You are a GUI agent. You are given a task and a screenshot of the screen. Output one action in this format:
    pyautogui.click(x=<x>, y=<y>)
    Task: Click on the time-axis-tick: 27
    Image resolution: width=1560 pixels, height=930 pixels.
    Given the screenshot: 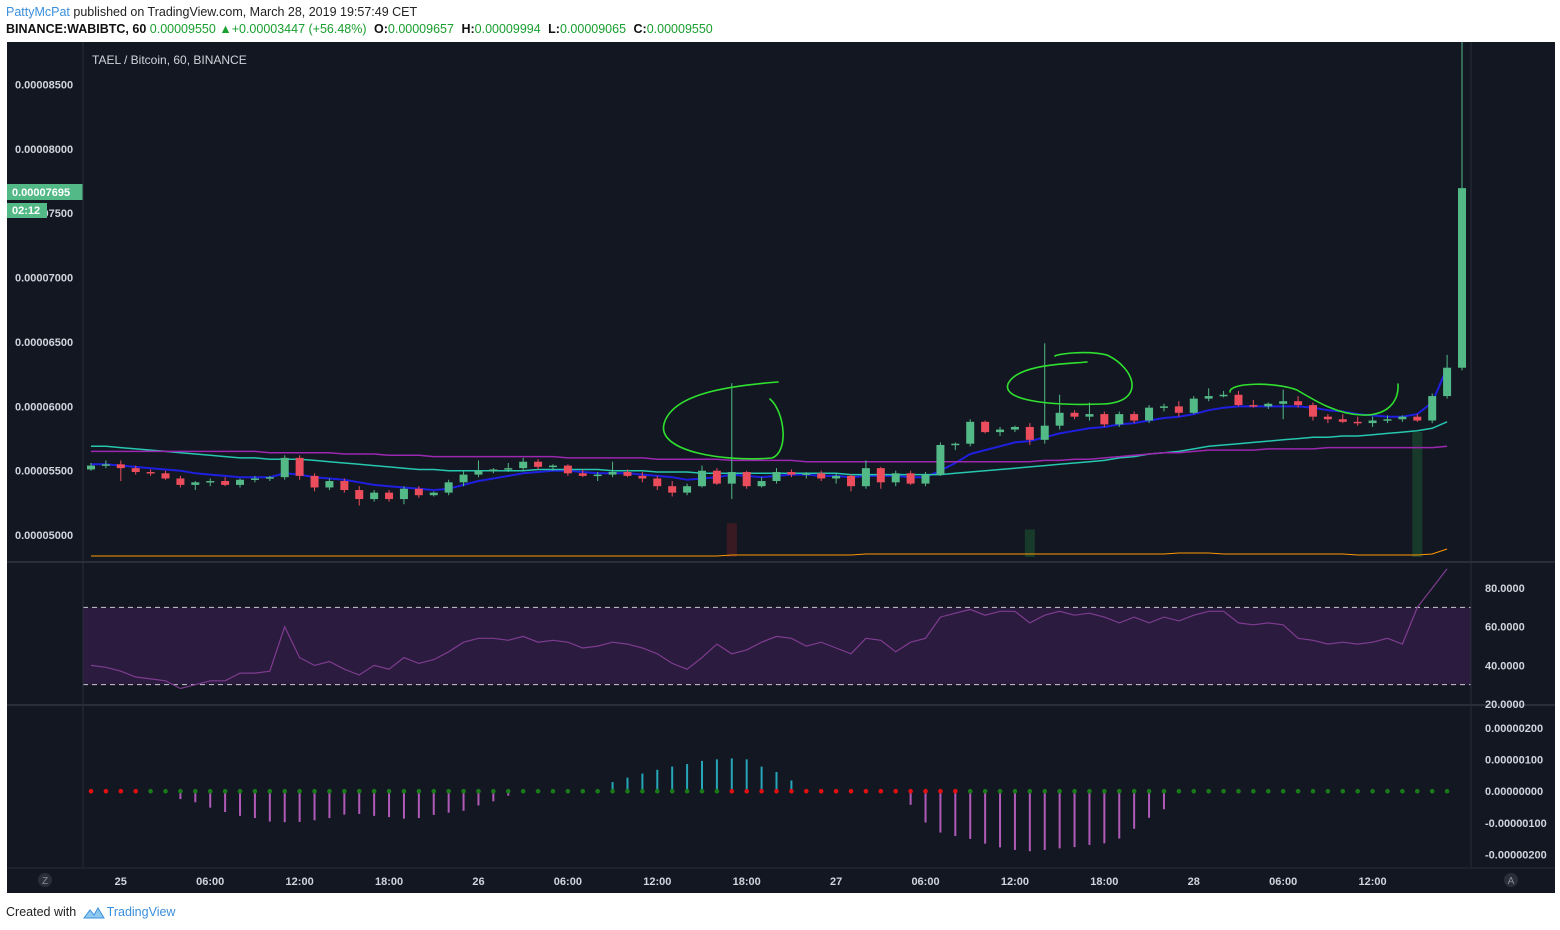 What is the action you would take?
    pyautogui.click(x=836, y=882)
    